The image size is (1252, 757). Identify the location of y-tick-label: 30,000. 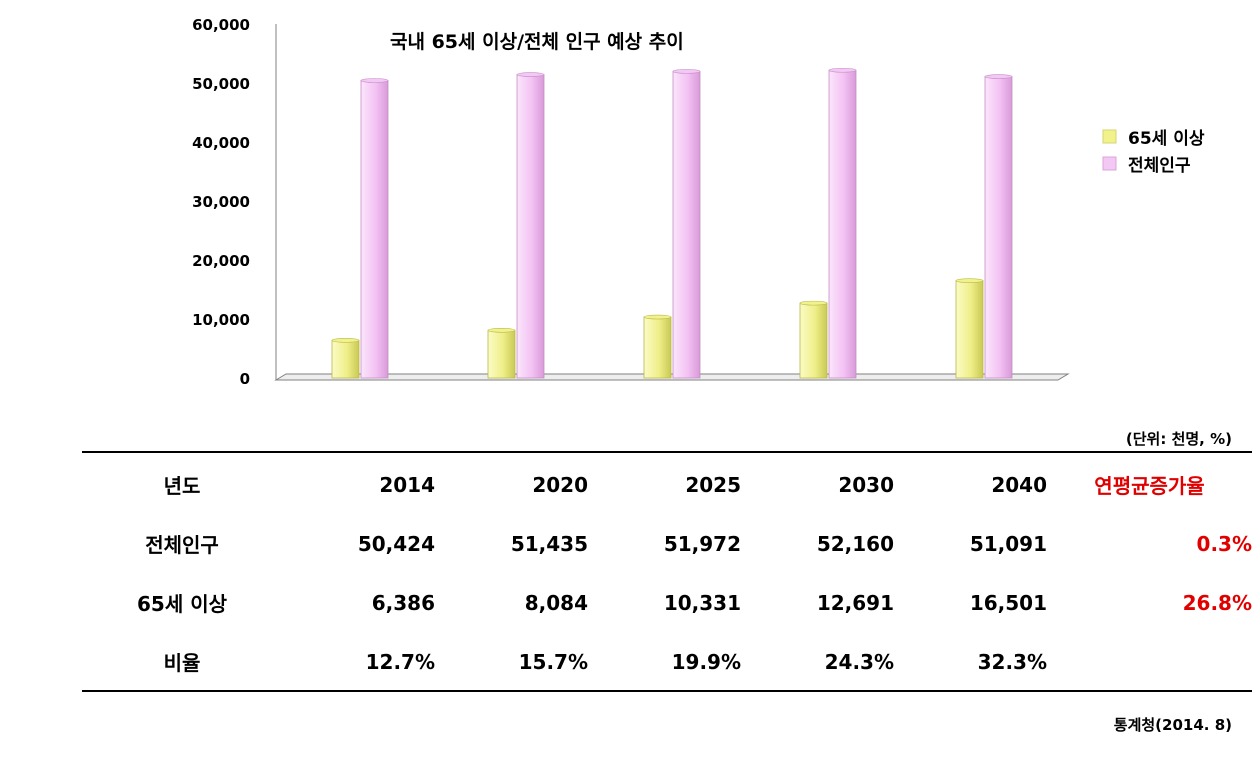
(221, 202).